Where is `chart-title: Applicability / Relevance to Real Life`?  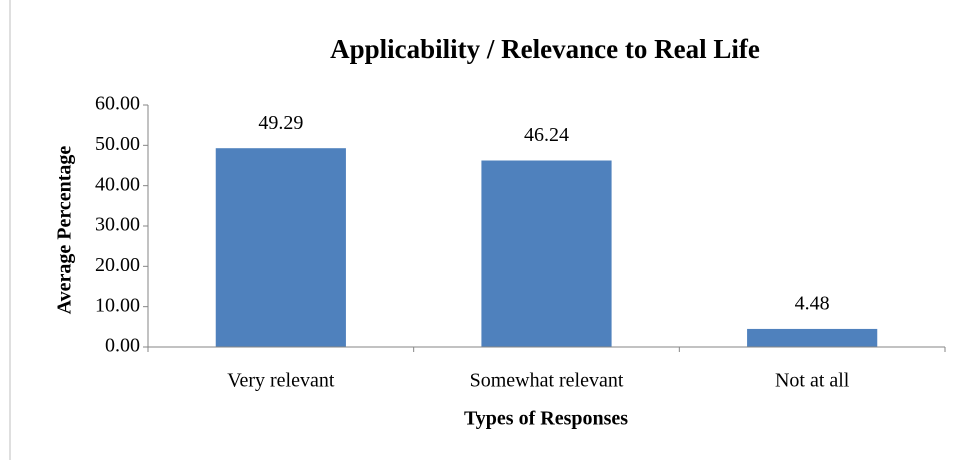
chart-title: Applicability / Relevance to Real Life is located at coordinates (545, 49).